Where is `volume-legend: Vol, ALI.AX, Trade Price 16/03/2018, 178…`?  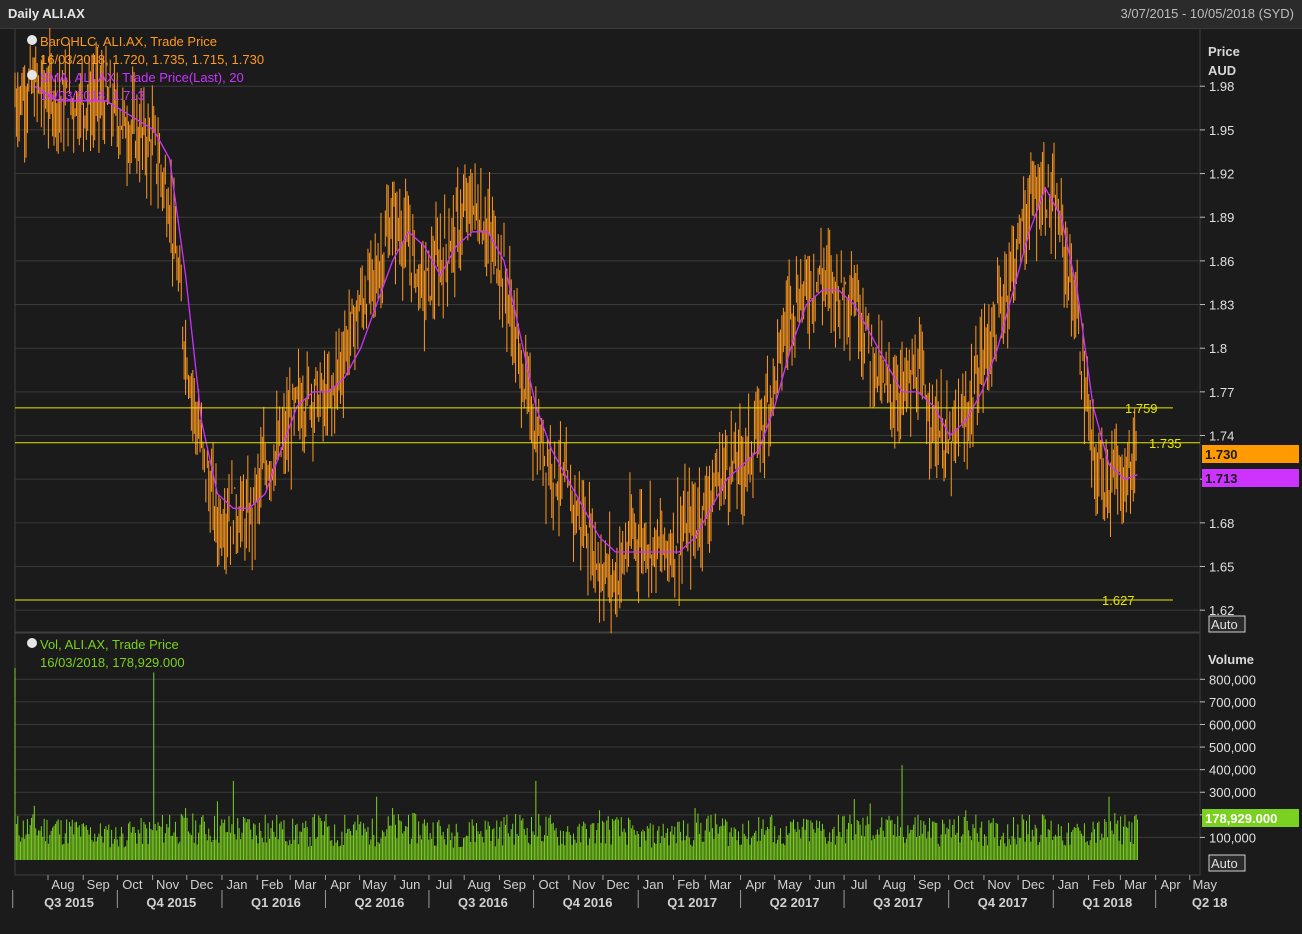
volume-legend: Vol, ALI.AX, Trade Price 16/03/2018, 178… is located at coordinates (106, 653).